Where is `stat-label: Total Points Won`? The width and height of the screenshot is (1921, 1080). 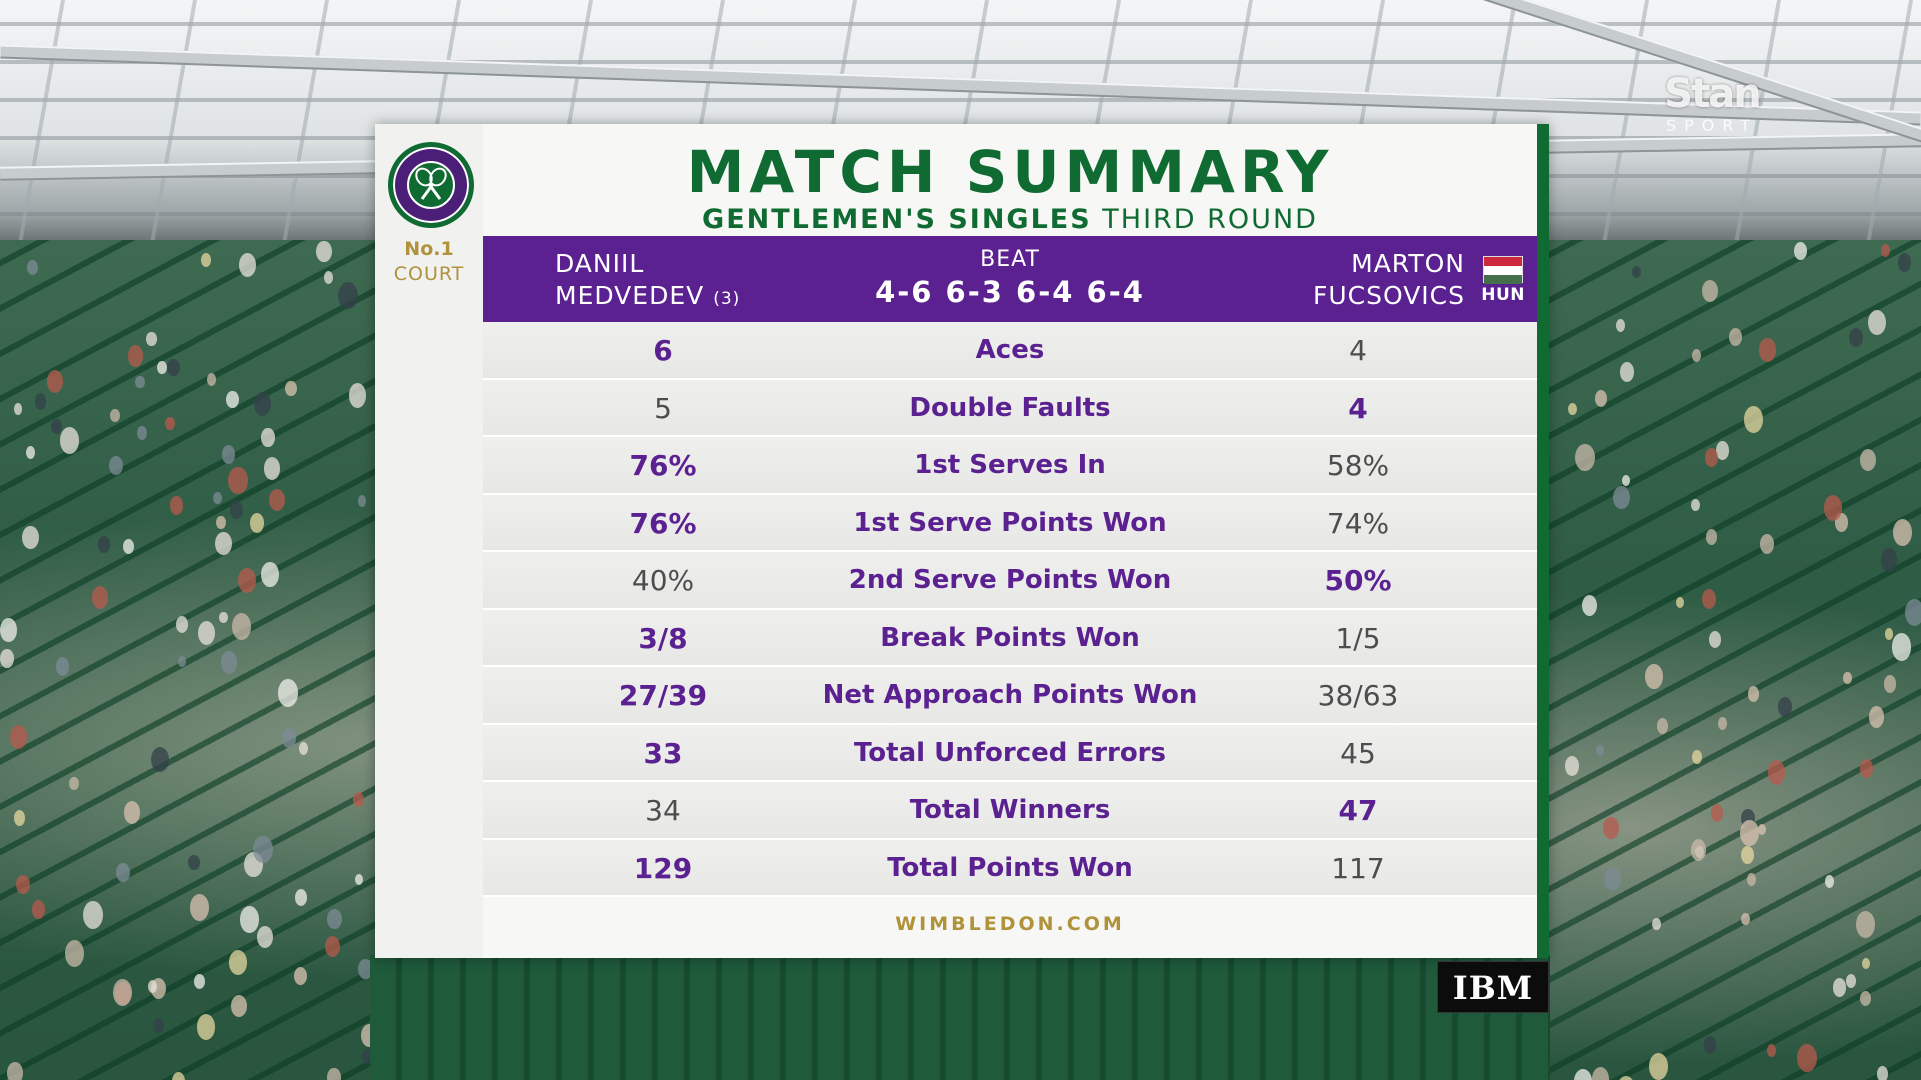 stat-label: Total Points Won is located at coordinates (1010, 867).